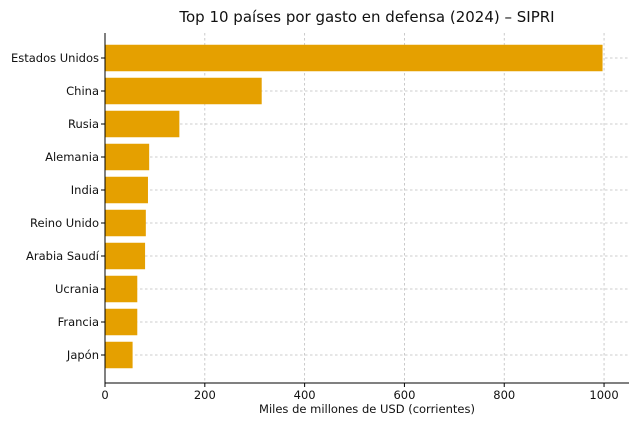 The width and height of the screenshot is (640, 426). I want to click on y-tick-label: India, so click(85, 190).